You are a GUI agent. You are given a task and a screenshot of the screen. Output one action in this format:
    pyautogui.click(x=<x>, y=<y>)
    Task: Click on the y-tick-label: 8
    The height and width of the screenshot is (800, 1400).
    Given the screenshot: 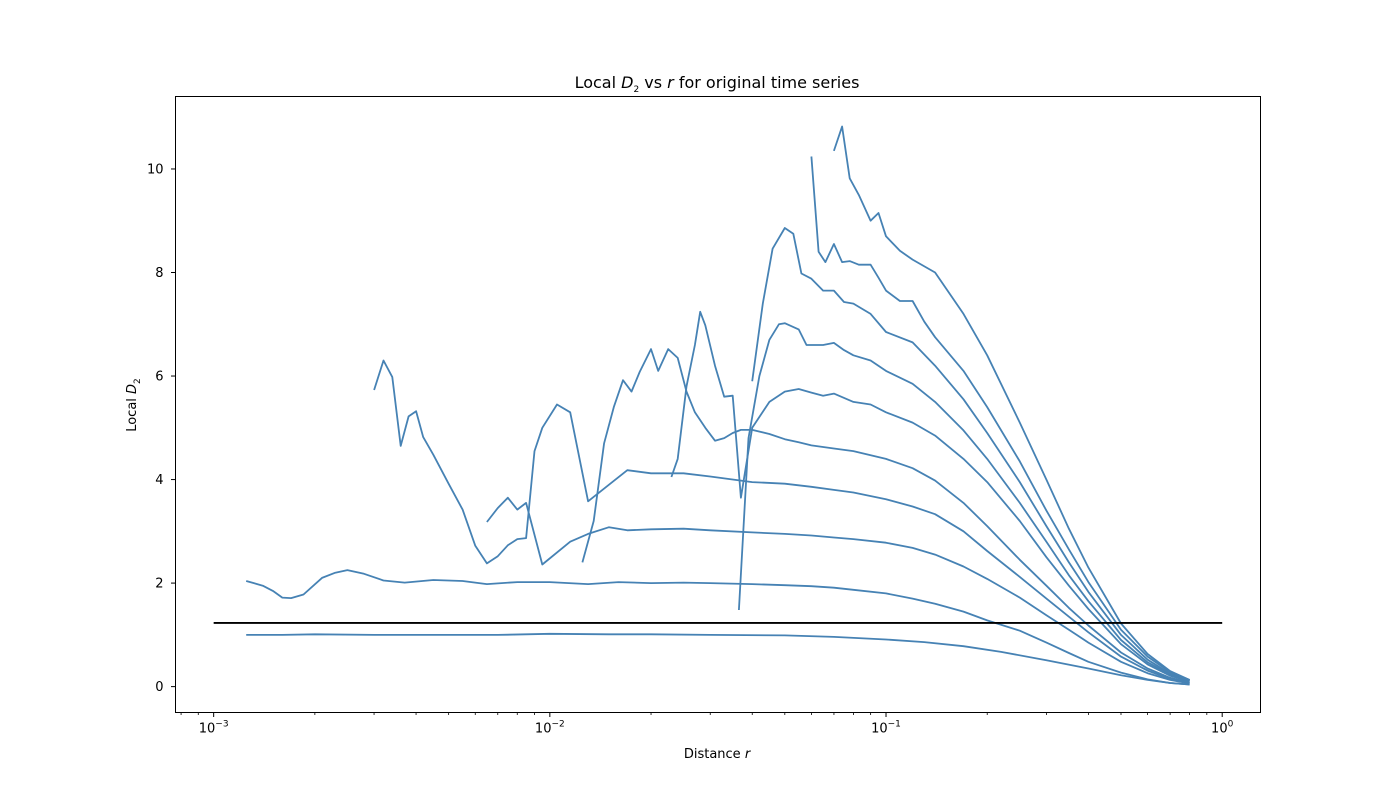 What is the action you would take?
    pyautogui.click(x=159, y=273)
    